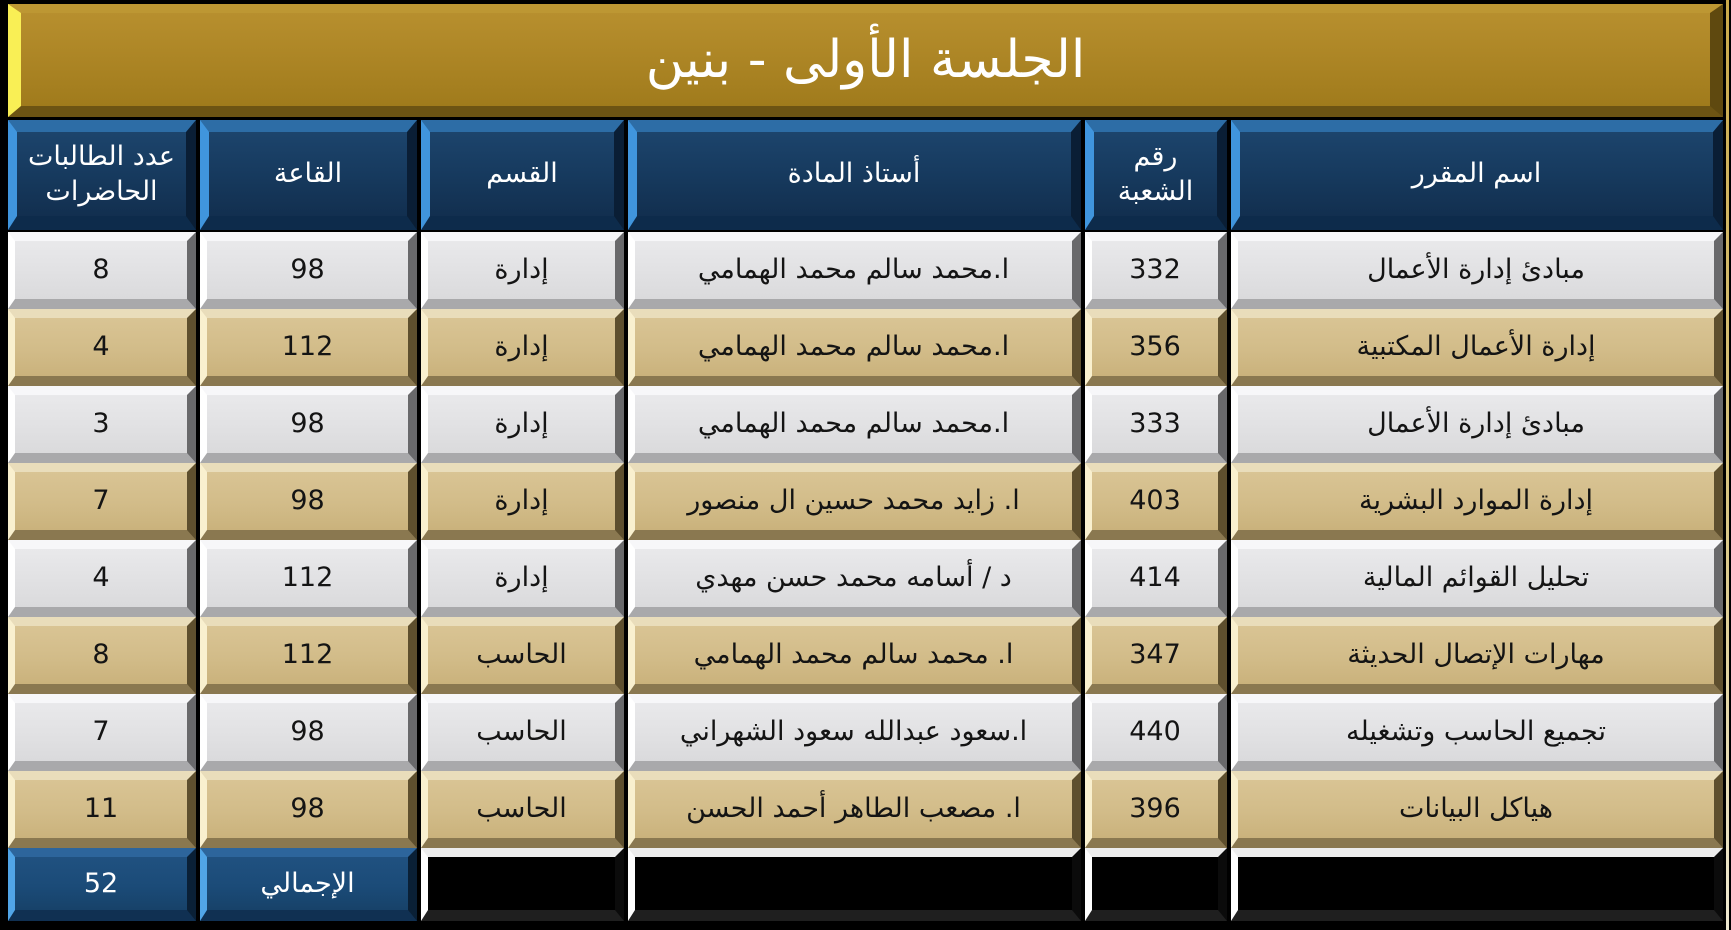  I want to click on cell-section: 347, so click(1156, 655).